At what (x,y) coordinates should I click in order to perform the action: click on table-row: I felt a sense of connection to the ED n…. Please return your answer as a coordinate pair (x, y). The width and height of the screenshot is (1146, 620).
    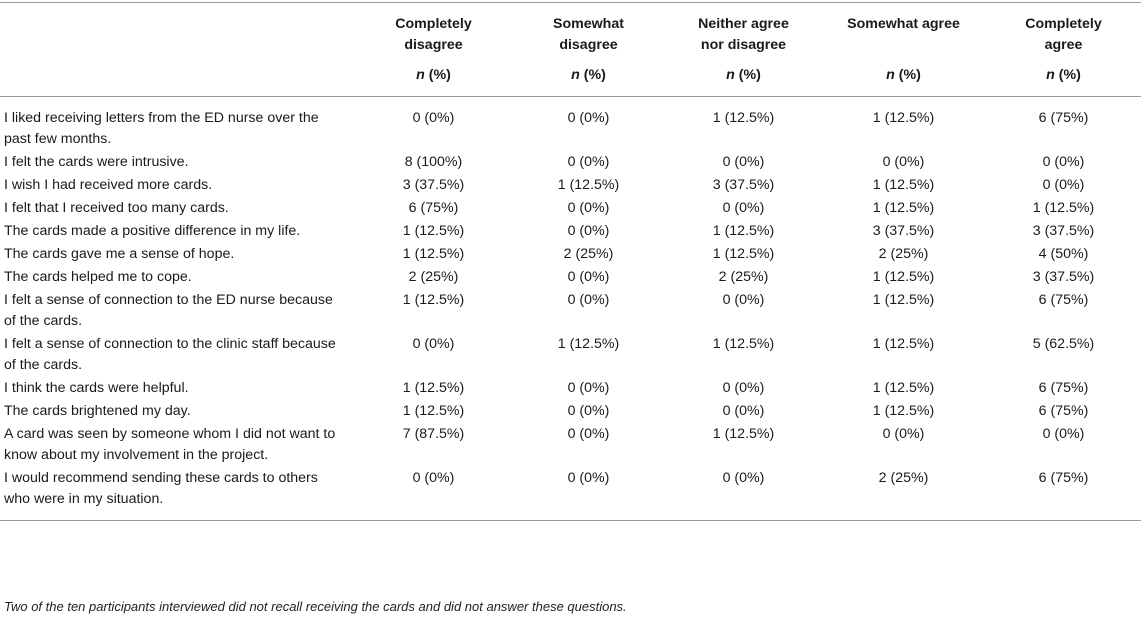
    Looking at the image, I should click on (570, 312).